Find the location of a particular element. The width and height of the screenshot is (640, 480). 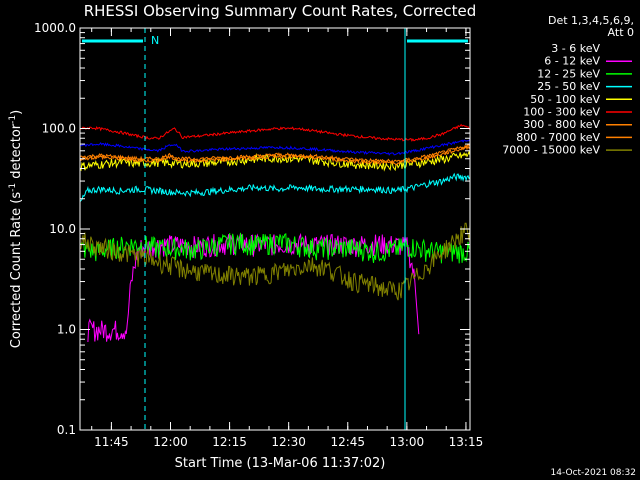

x-tick-label: 12:30 is located at coordinates (288, 442).